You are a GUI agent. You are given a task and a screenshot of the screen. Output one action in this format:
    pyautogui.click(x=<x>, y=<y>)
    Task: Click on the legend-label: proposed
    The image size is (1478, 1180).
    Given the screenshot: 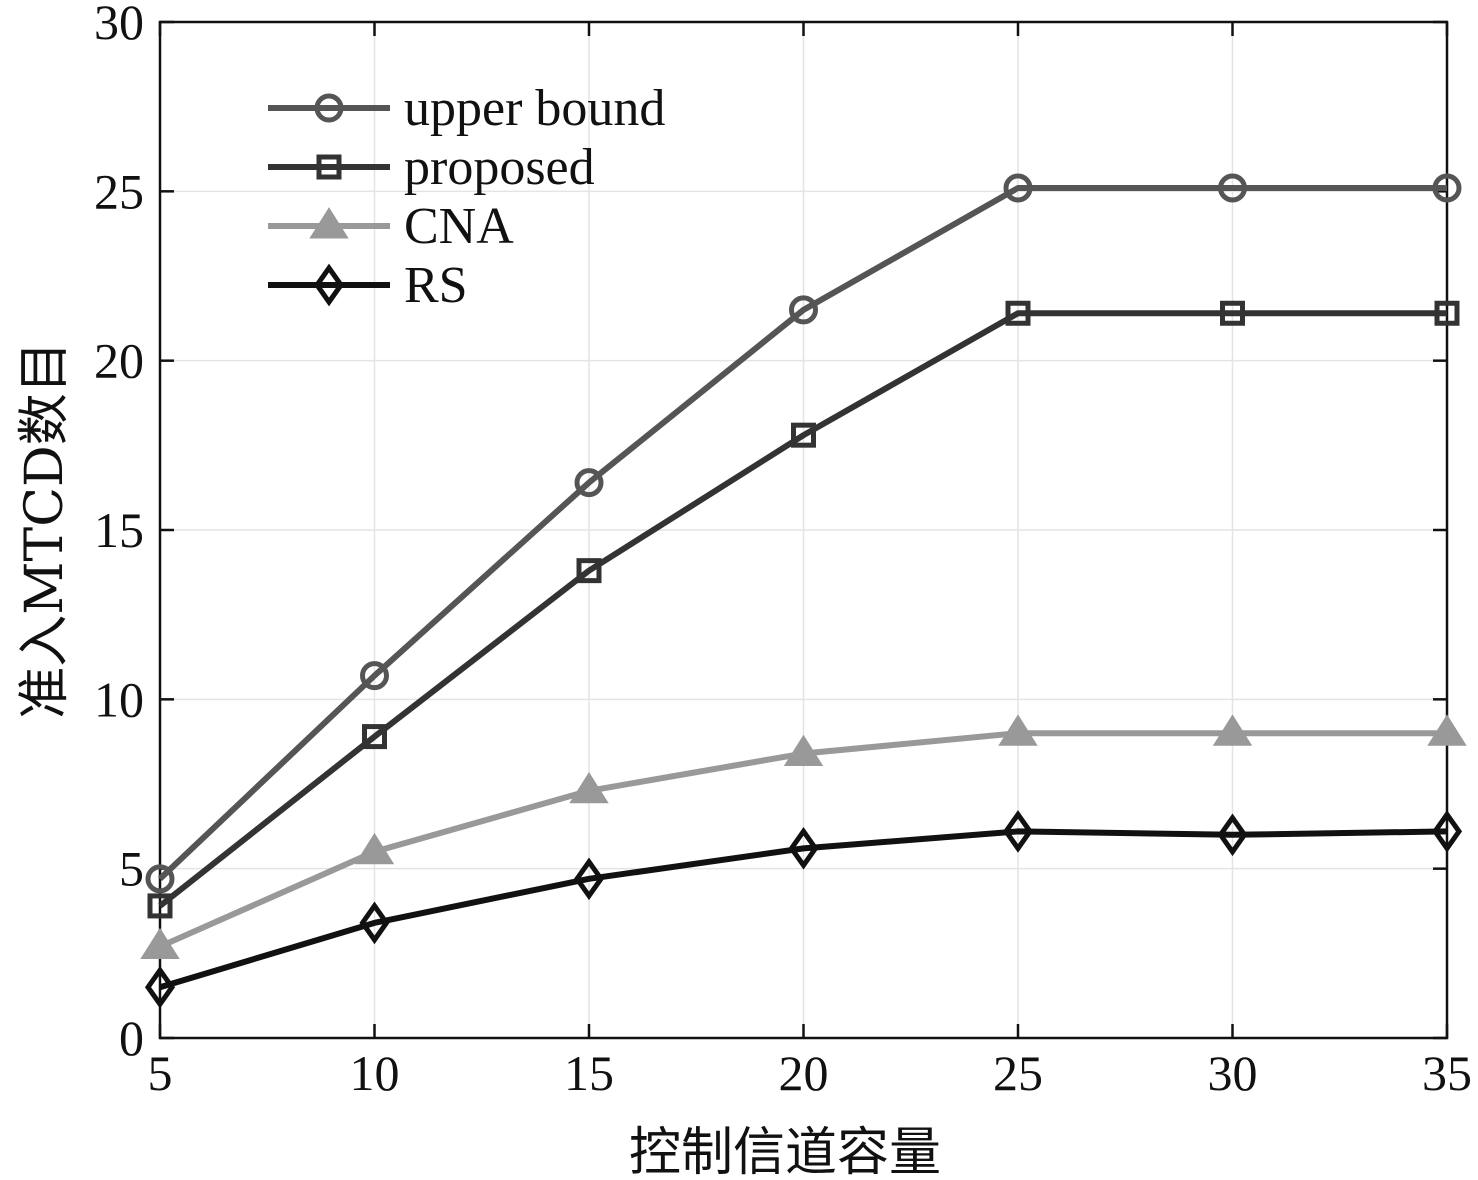 What is the action you would take?
    pyautogui.click(x=499, y=167)
    